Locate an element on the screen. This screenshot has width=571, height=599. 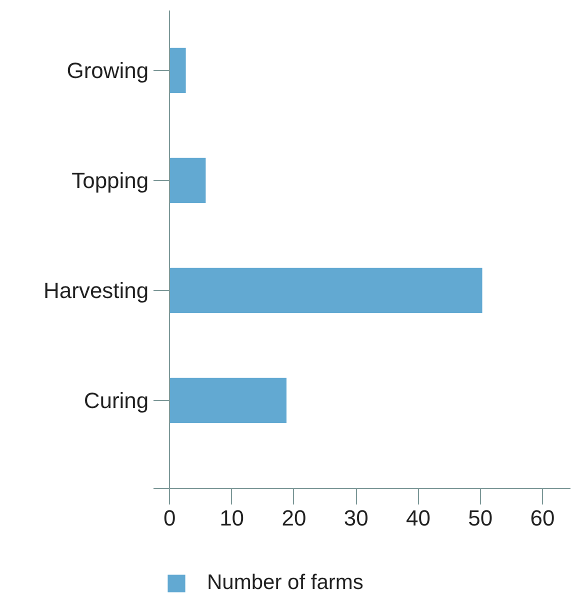
y-tick-label: Curing is located at coordinates (116, 400).